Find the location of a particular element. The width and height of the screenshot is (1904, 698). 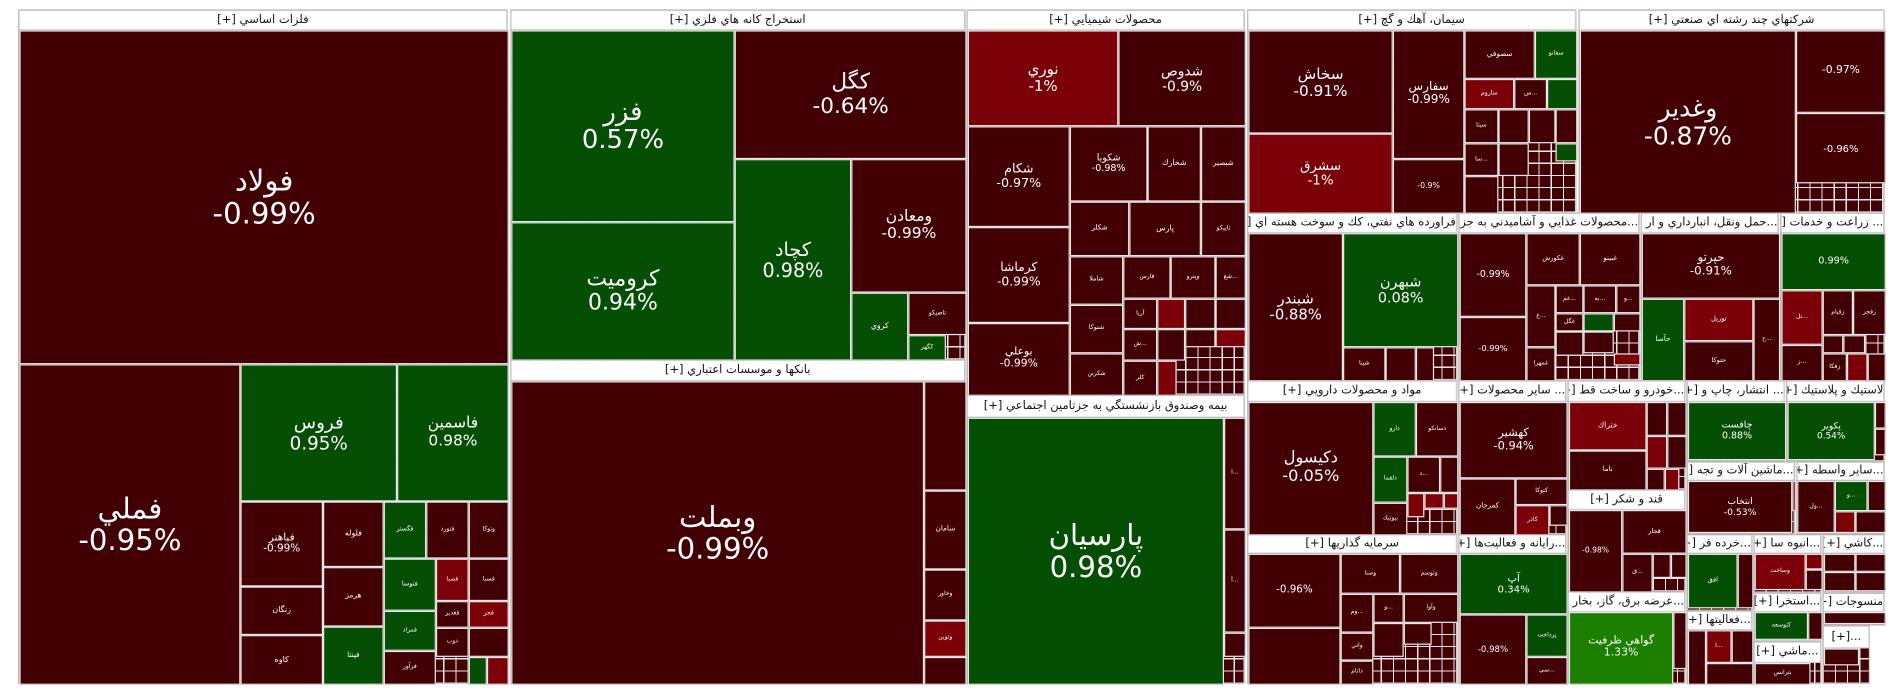

stock-tile: ...آ is located at coordinates (1235, 581).